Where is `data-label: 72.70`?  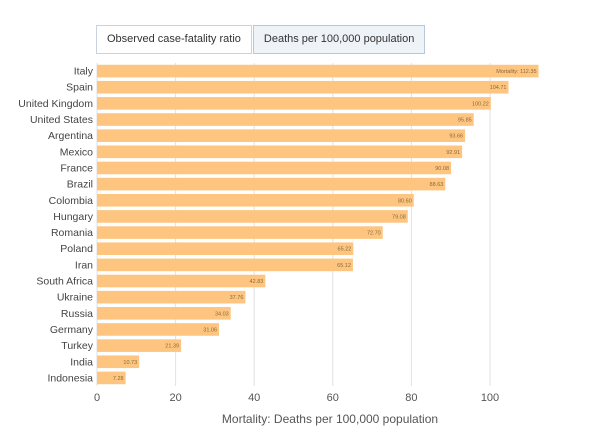 data-label: 72.70 is located at coordinates (374, 234).